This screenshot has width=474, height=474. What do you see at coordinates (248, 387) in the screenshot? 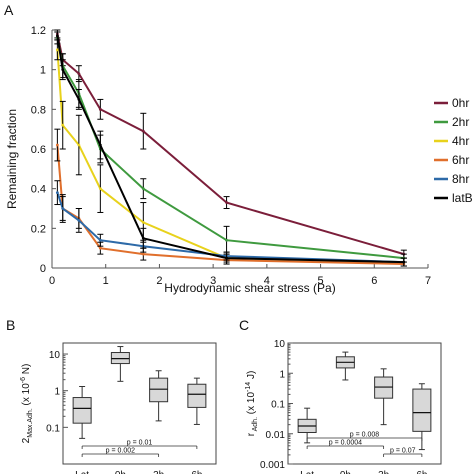
I see `y-axis-title-part: -14` at bounding box center [248, 387].